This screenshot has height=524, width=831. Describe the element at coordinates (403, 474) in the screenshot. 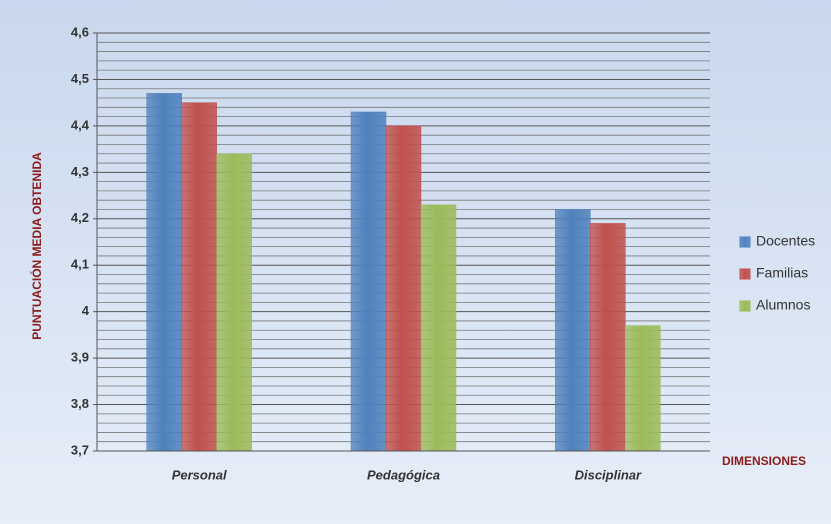

I see `x-tick-label: Pedagógica` at that location.